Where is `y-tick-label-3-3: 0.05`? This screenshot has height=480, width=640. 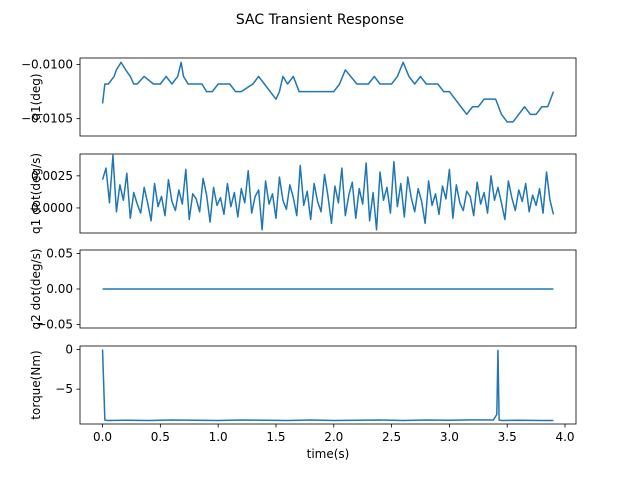 y-tick-label-3-3: 0.05 is located at coordinates (59, 254).